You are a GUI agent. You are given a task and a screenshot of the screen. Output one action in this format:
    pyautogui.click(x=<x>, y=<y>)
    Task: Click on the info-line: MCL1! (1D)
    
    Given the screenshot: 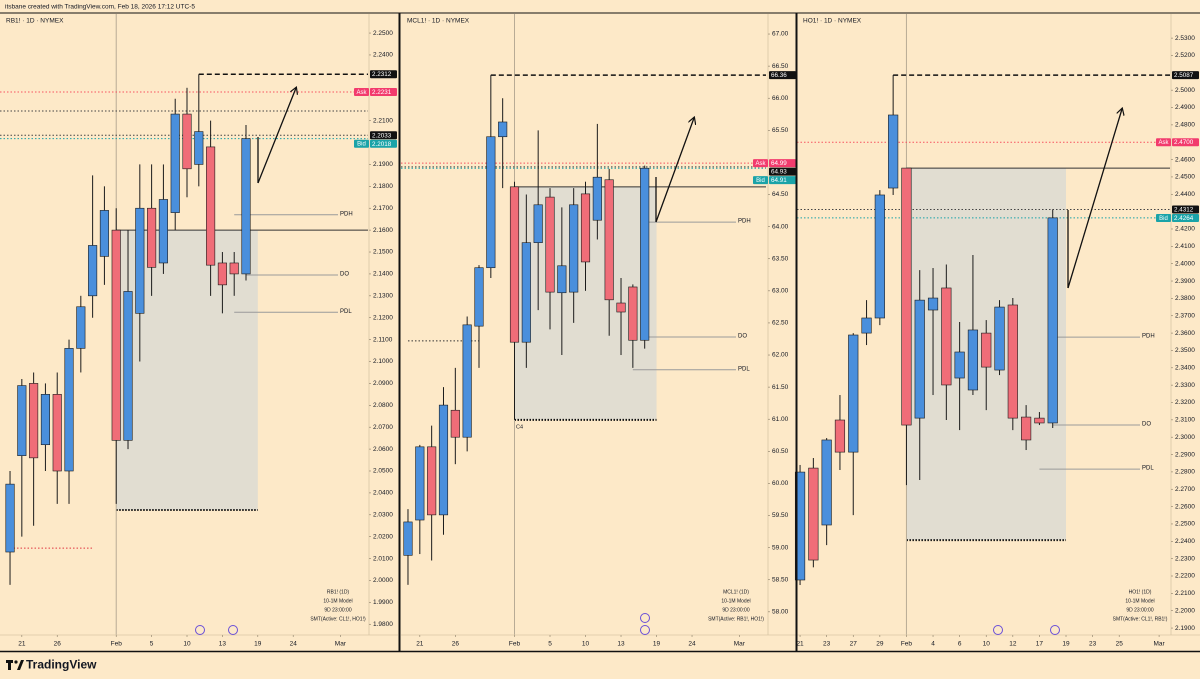 What is the action you would take?
    pyautogui.click(x=736, y=592)
    